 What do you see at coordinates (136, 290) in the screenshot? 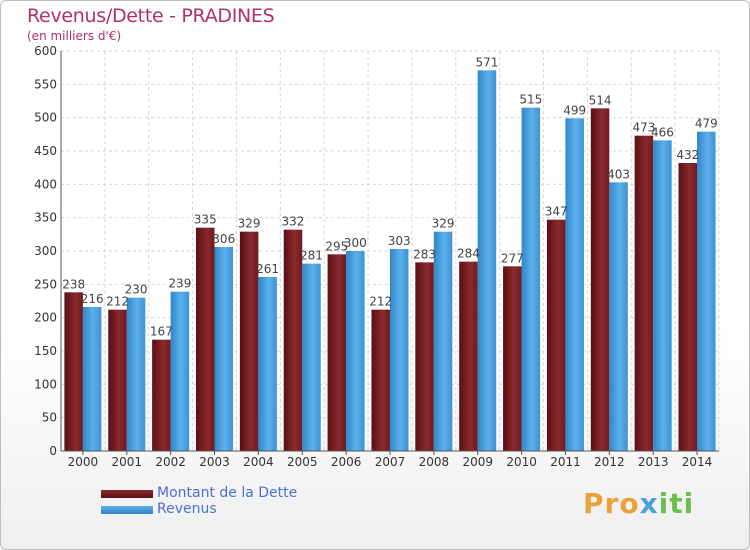
I see `data-label-revenus: 230` at bounding box center [136, 290].